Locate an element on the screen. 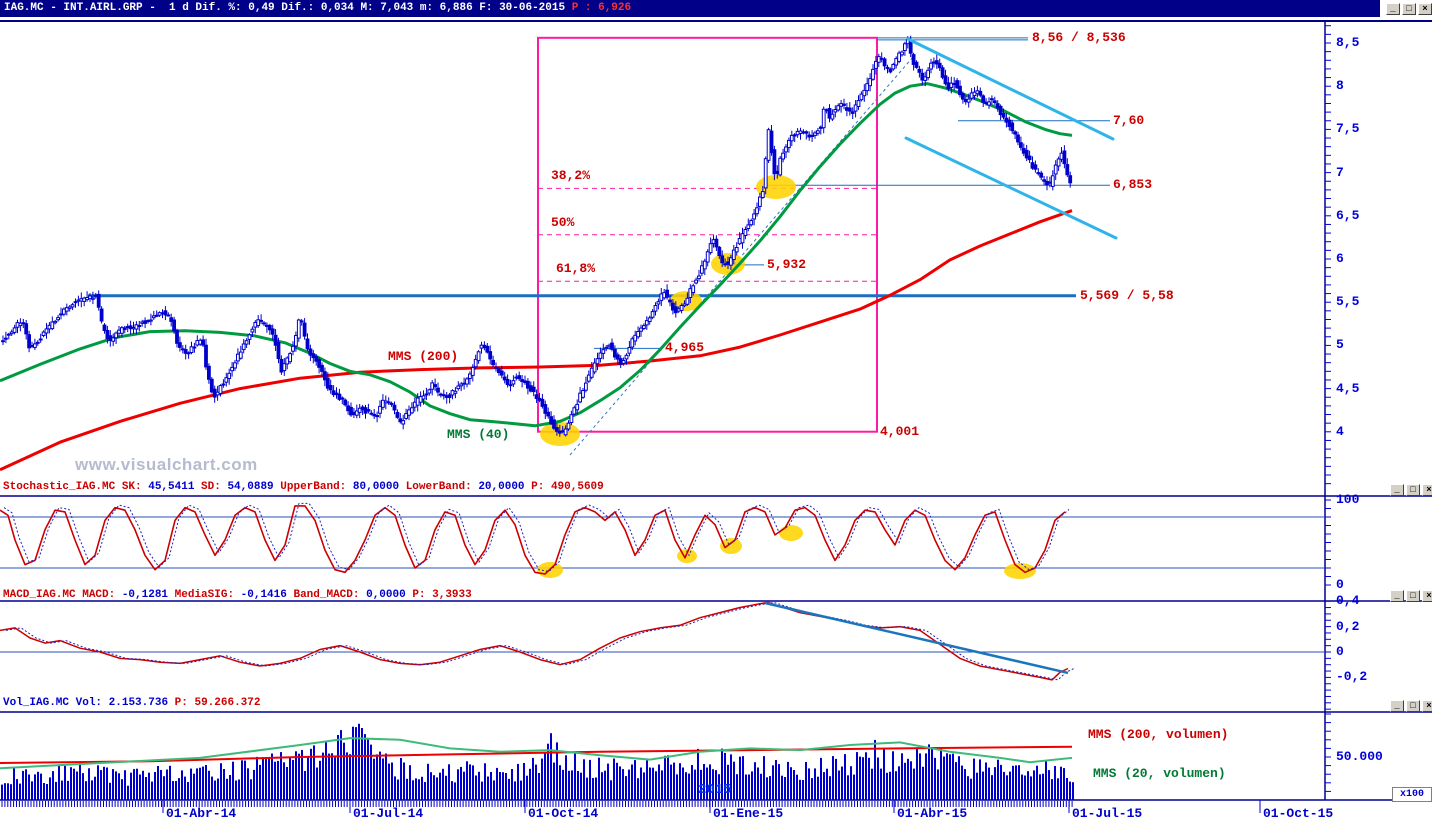 Image resolution: width=1432 pixels, height=823 pixels. macd-panel-buttons: _ □ × is located at coordinates (1411, 596).